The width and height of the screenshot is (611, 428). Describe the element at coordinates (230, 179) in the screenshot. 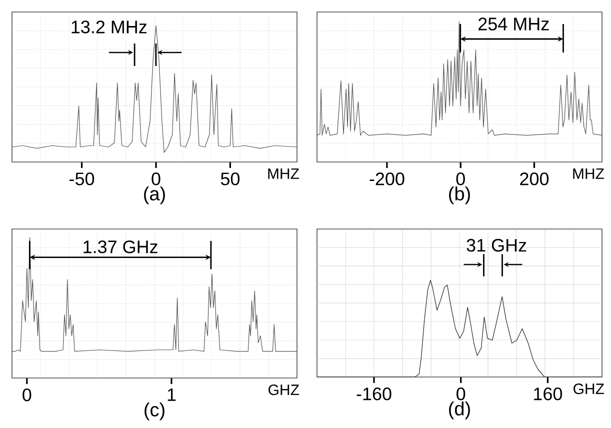

I see `x-tick-label: 50` at that location.